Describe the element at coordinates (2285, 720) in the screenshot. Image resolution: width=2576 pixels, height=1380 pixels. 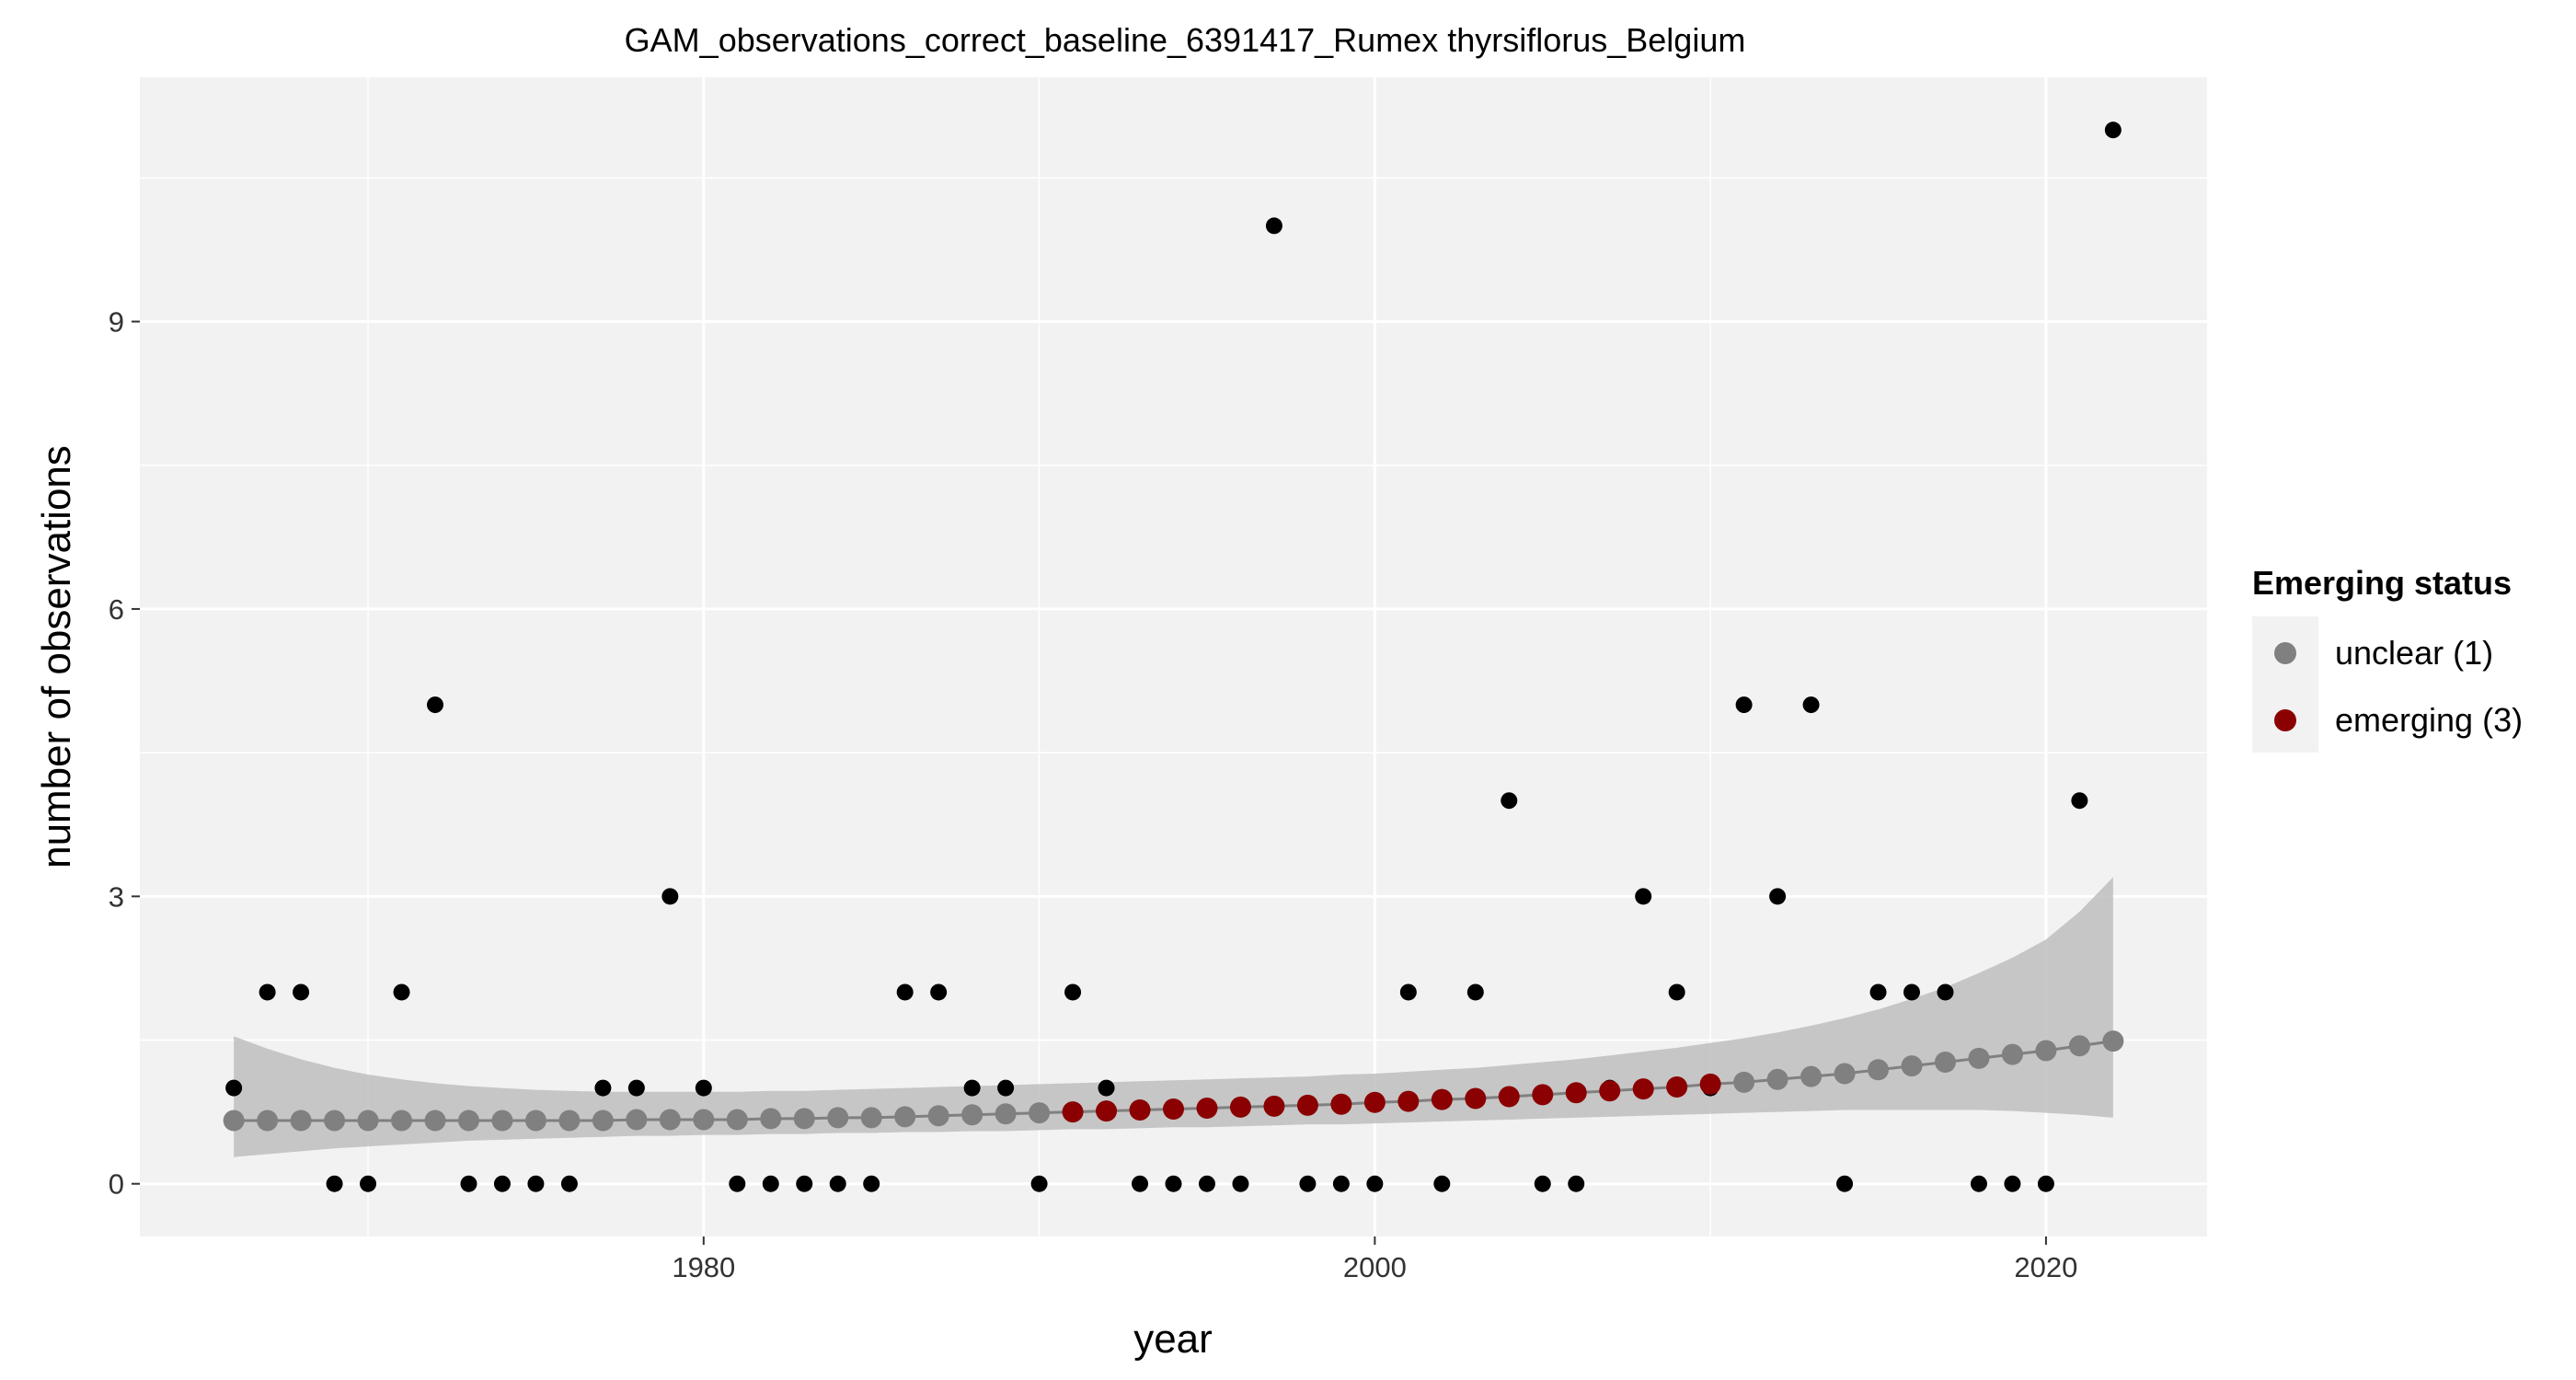
I see `legend-key-emerging` at that location.